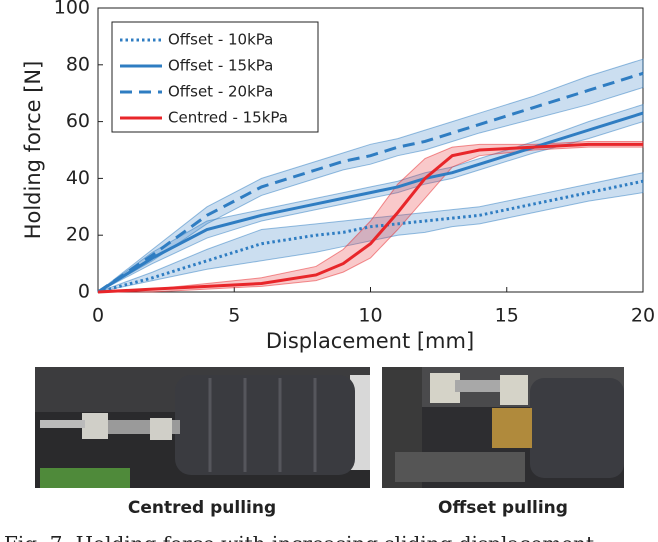 The height and width of the screenshot is (542, 658). Describe the element at coordinates (220, 66) in the screenshot. I see `legend-label: Offset - 15kPa` at that location.